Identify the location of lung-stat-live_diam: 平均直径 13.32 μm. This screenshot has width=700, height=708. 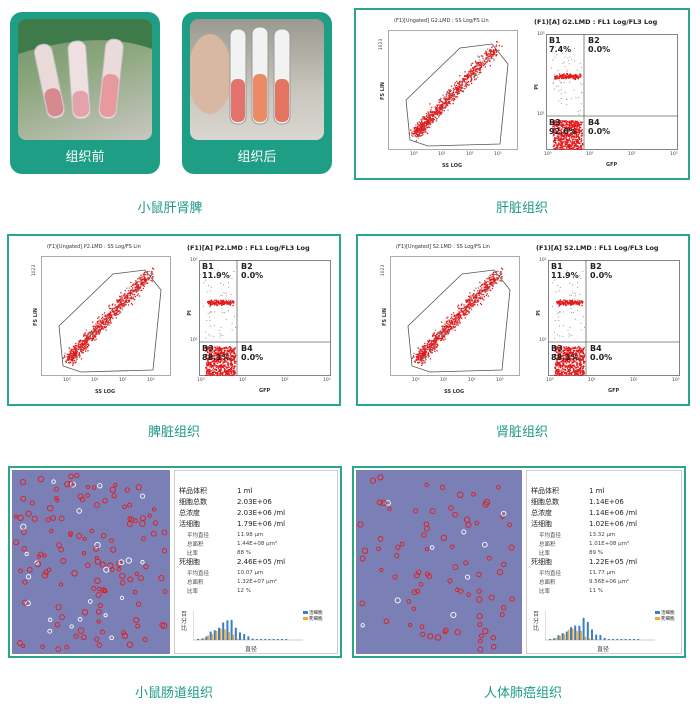
(573, 536).